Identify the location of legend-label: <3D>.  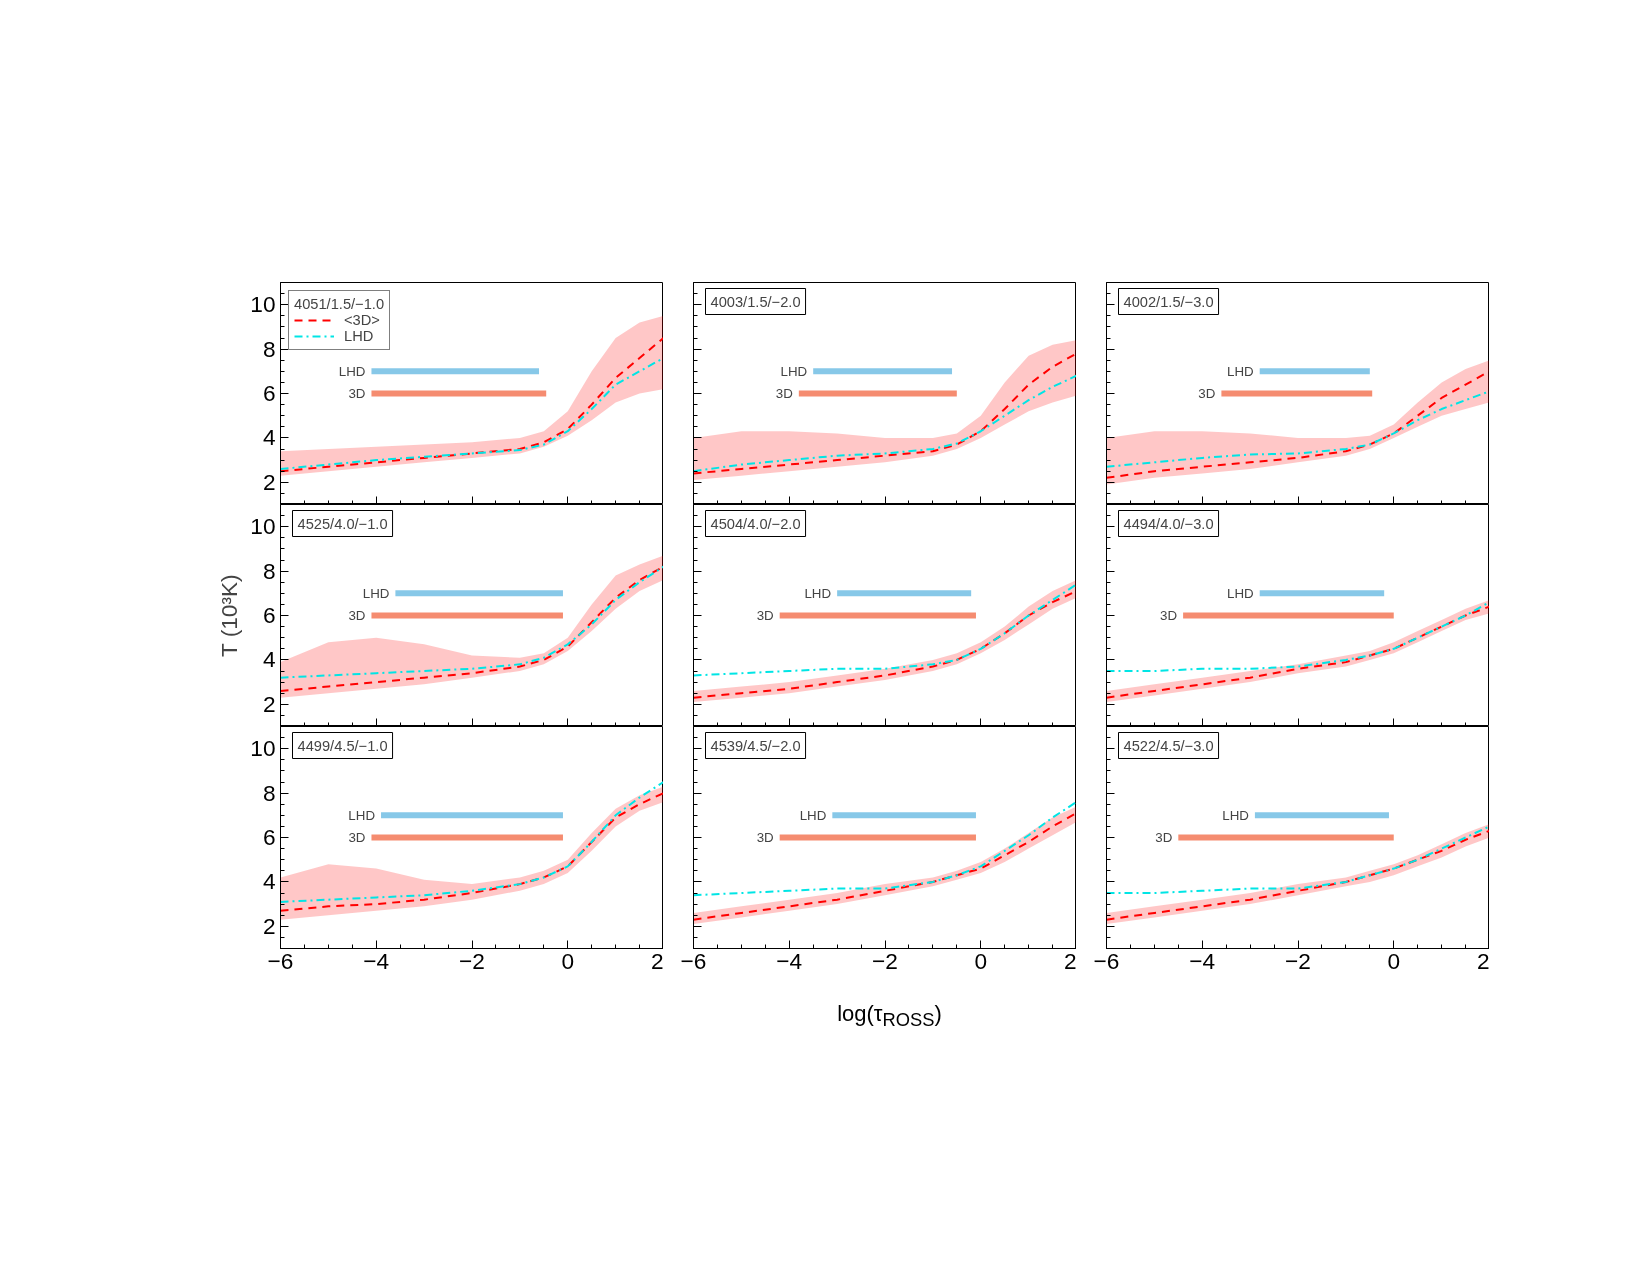
(362, 320).